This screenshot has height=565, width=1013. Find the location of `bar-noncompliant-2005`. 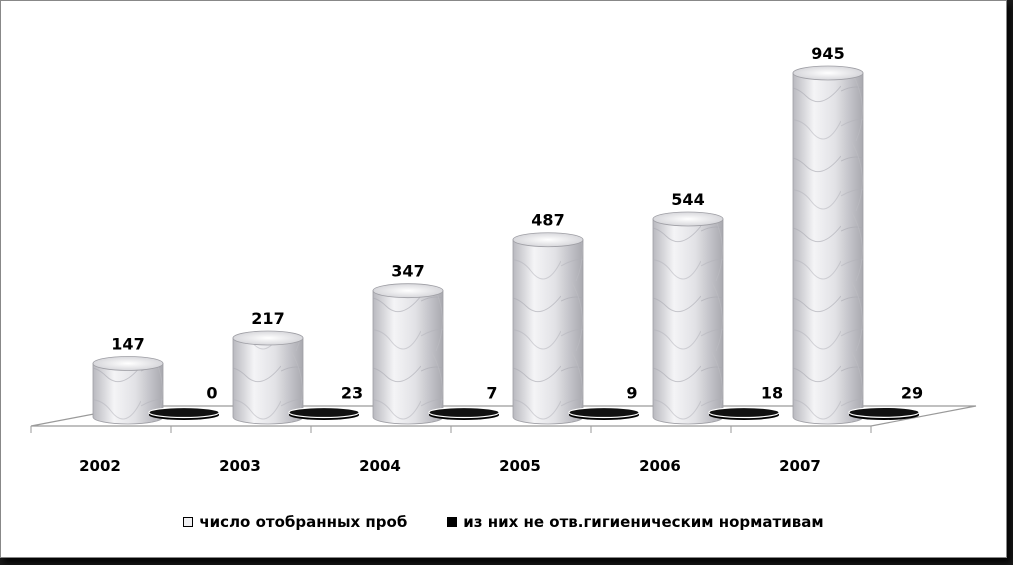

bar-noncompliant-2005 is located at coordinates (604, 413).